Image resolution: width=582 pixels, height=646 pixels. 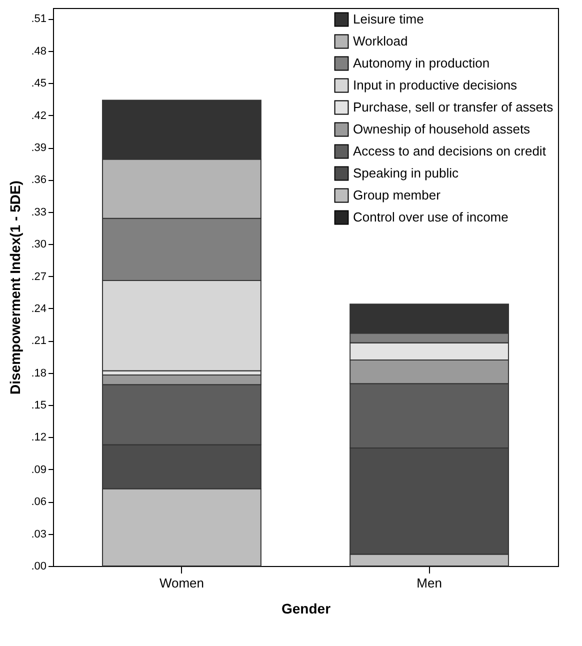 What do you see at coordinates (406, 173) in the screenshot?
I see `legend-label: Speaking in public` at bounding box center [406, 173].